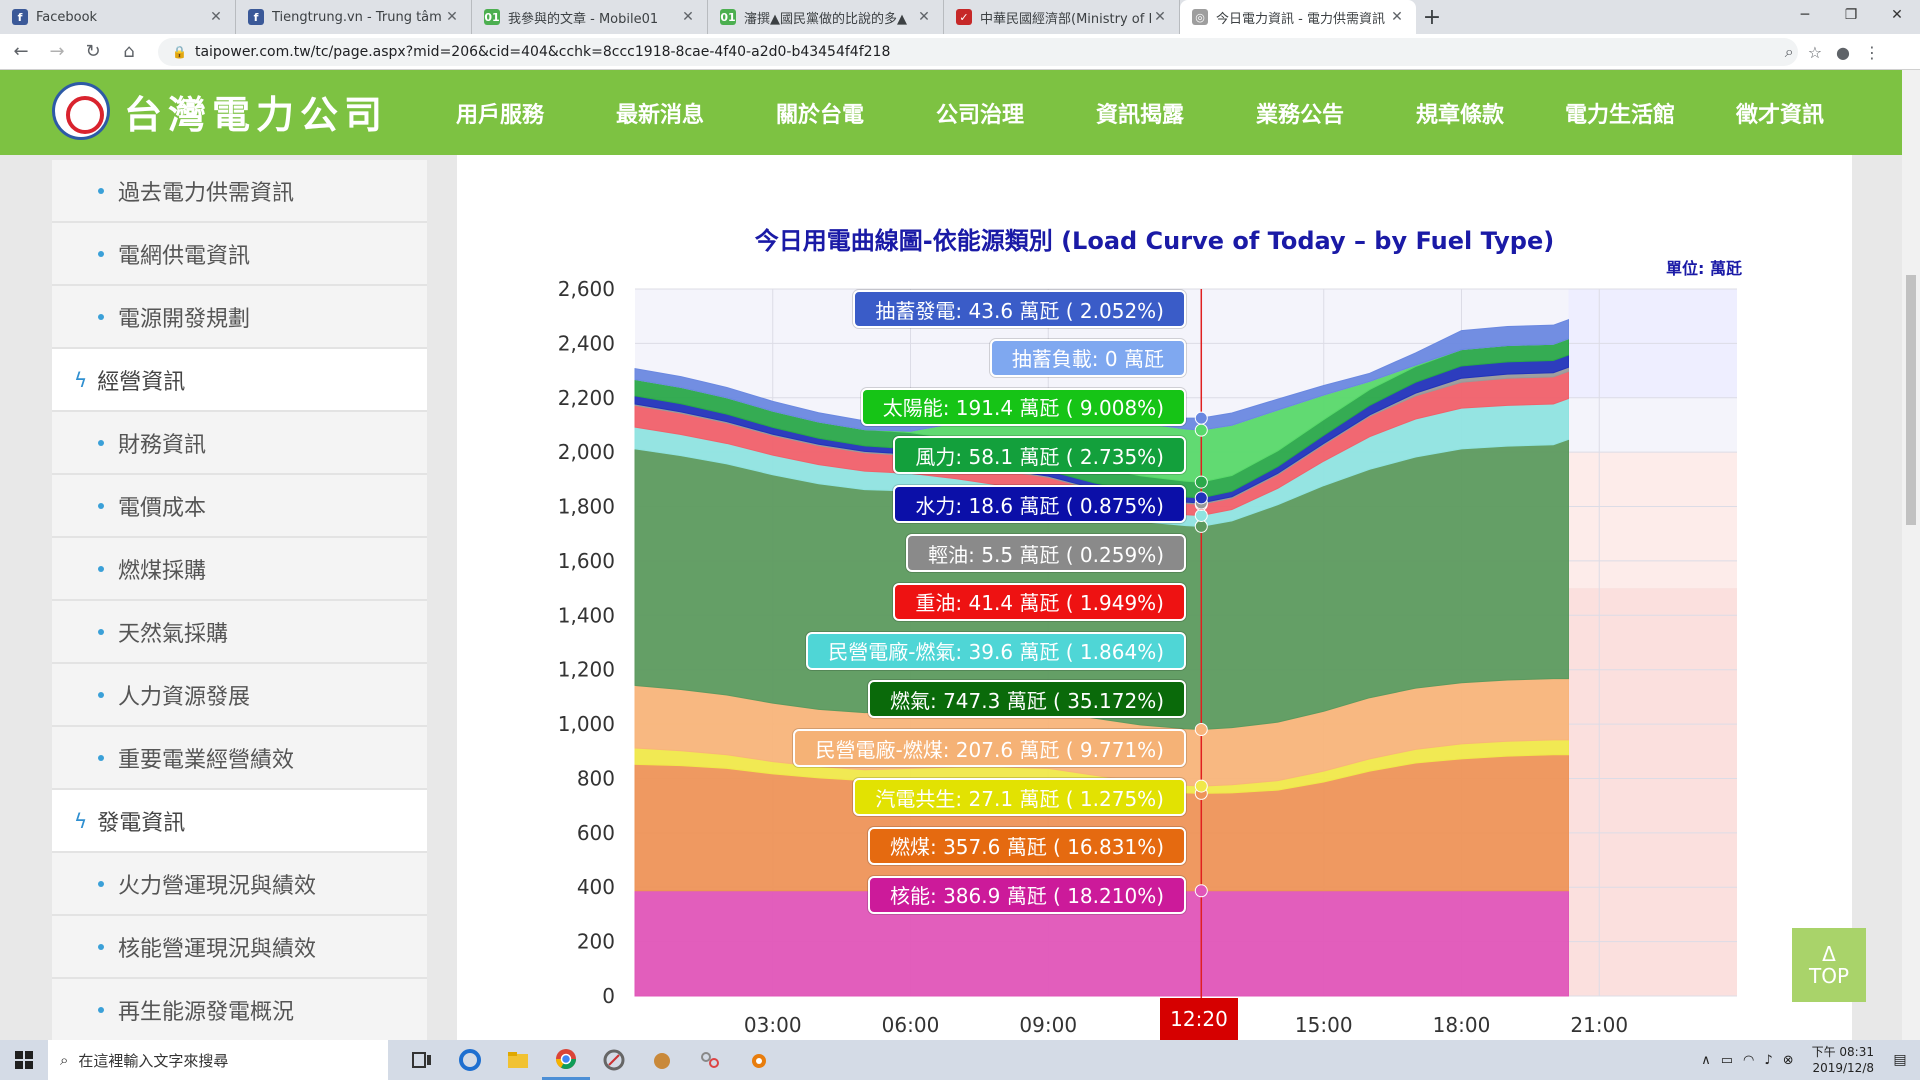 The width and height of the screenshot is (1920, 1080). Describe the element at coordinates (239, 947) in the screenshot. I see `sidebar-item: 核能營運現況與績效` at that location.